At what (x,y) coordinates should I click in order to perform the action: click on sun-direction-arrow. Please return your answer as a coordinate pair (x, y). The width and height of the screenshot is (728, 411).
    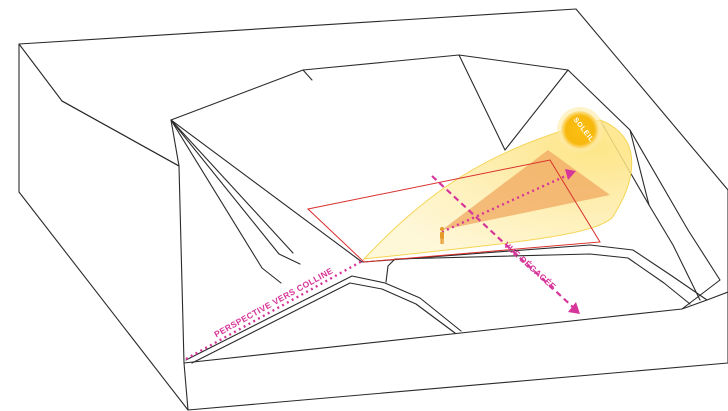
    Looking at the image, I should click on (508, 201).